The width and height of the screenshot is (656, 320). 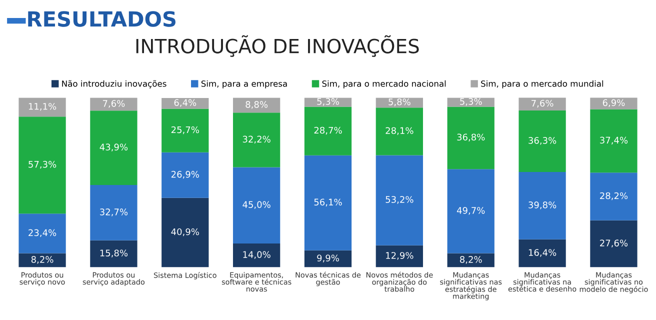 I want to click on data-label: 45,0%, so click(x=256, y=205).